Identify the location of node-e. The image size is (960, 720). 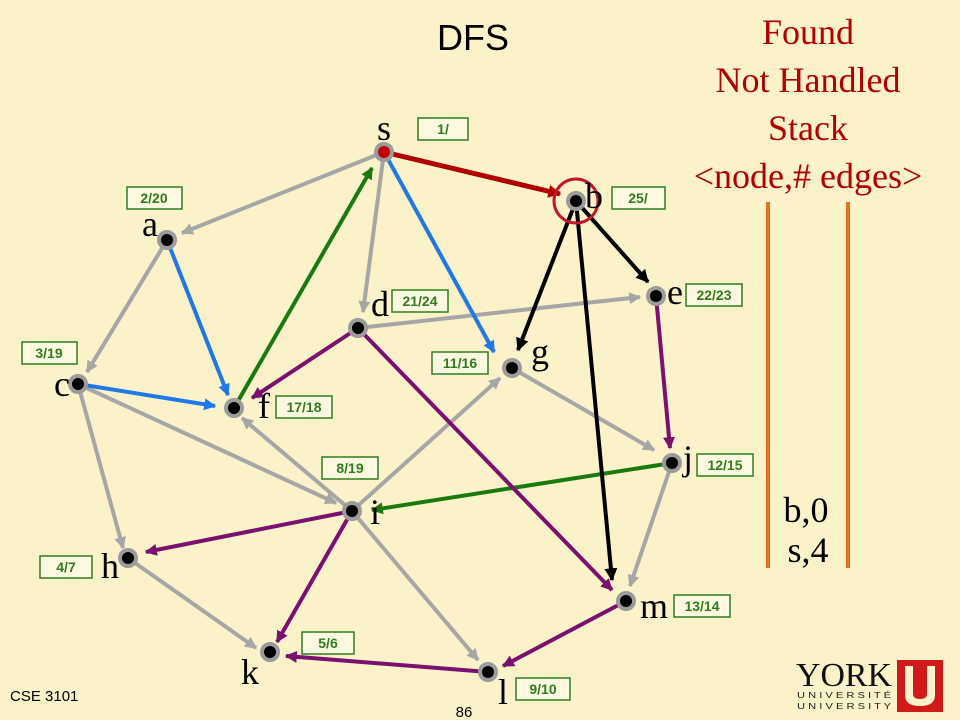
(656, 296).